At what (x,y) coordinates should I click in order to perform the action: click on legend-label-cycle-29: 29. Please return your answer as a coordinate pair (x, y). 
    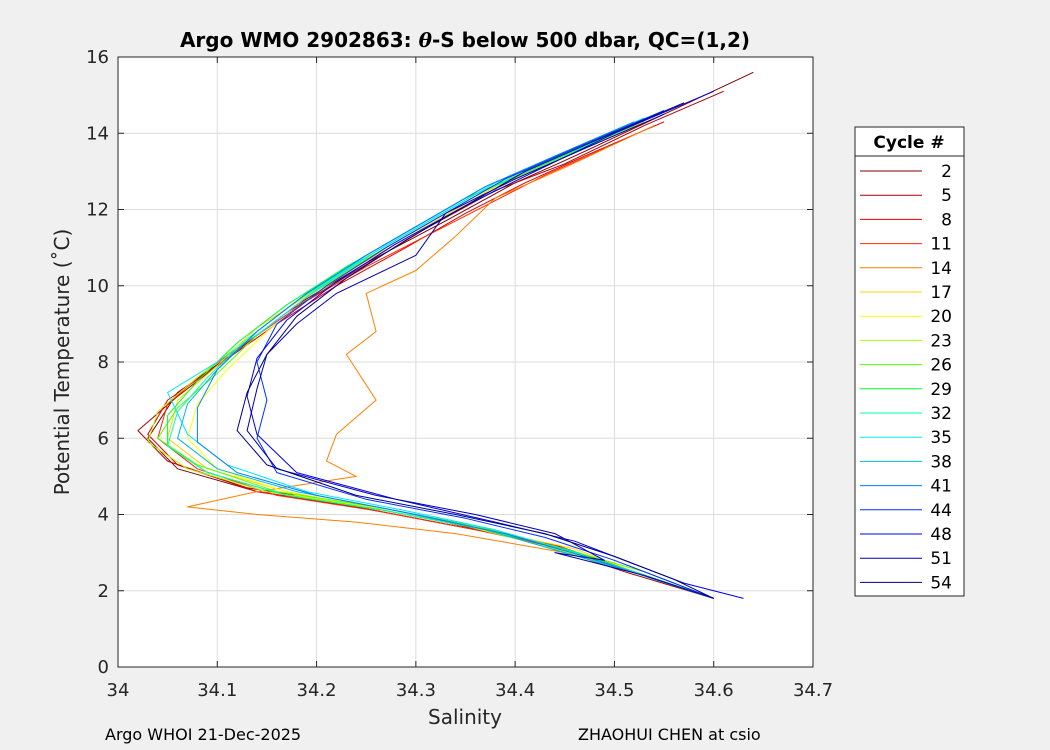
    Looking at the image, I should click on (941, 390).